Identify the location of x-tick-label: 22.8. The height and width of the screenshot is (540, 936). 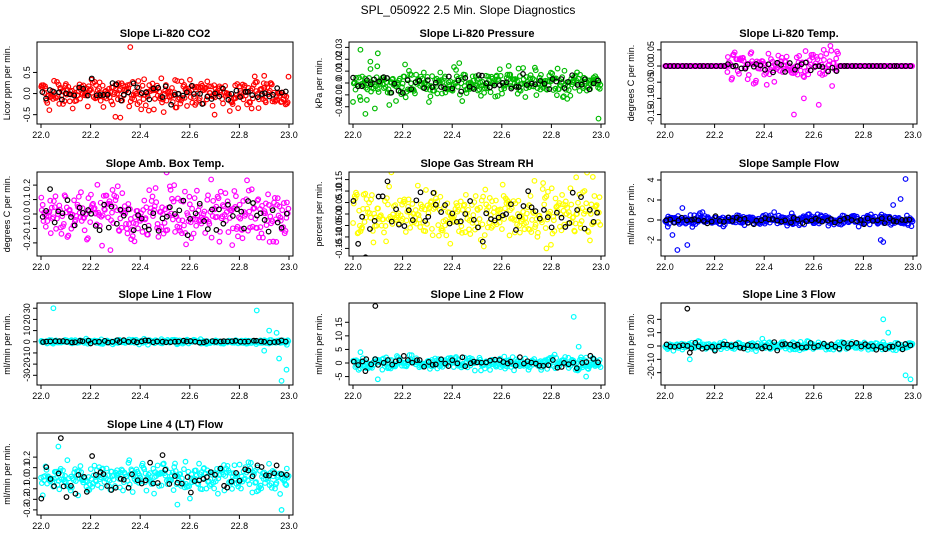
(864, 267).